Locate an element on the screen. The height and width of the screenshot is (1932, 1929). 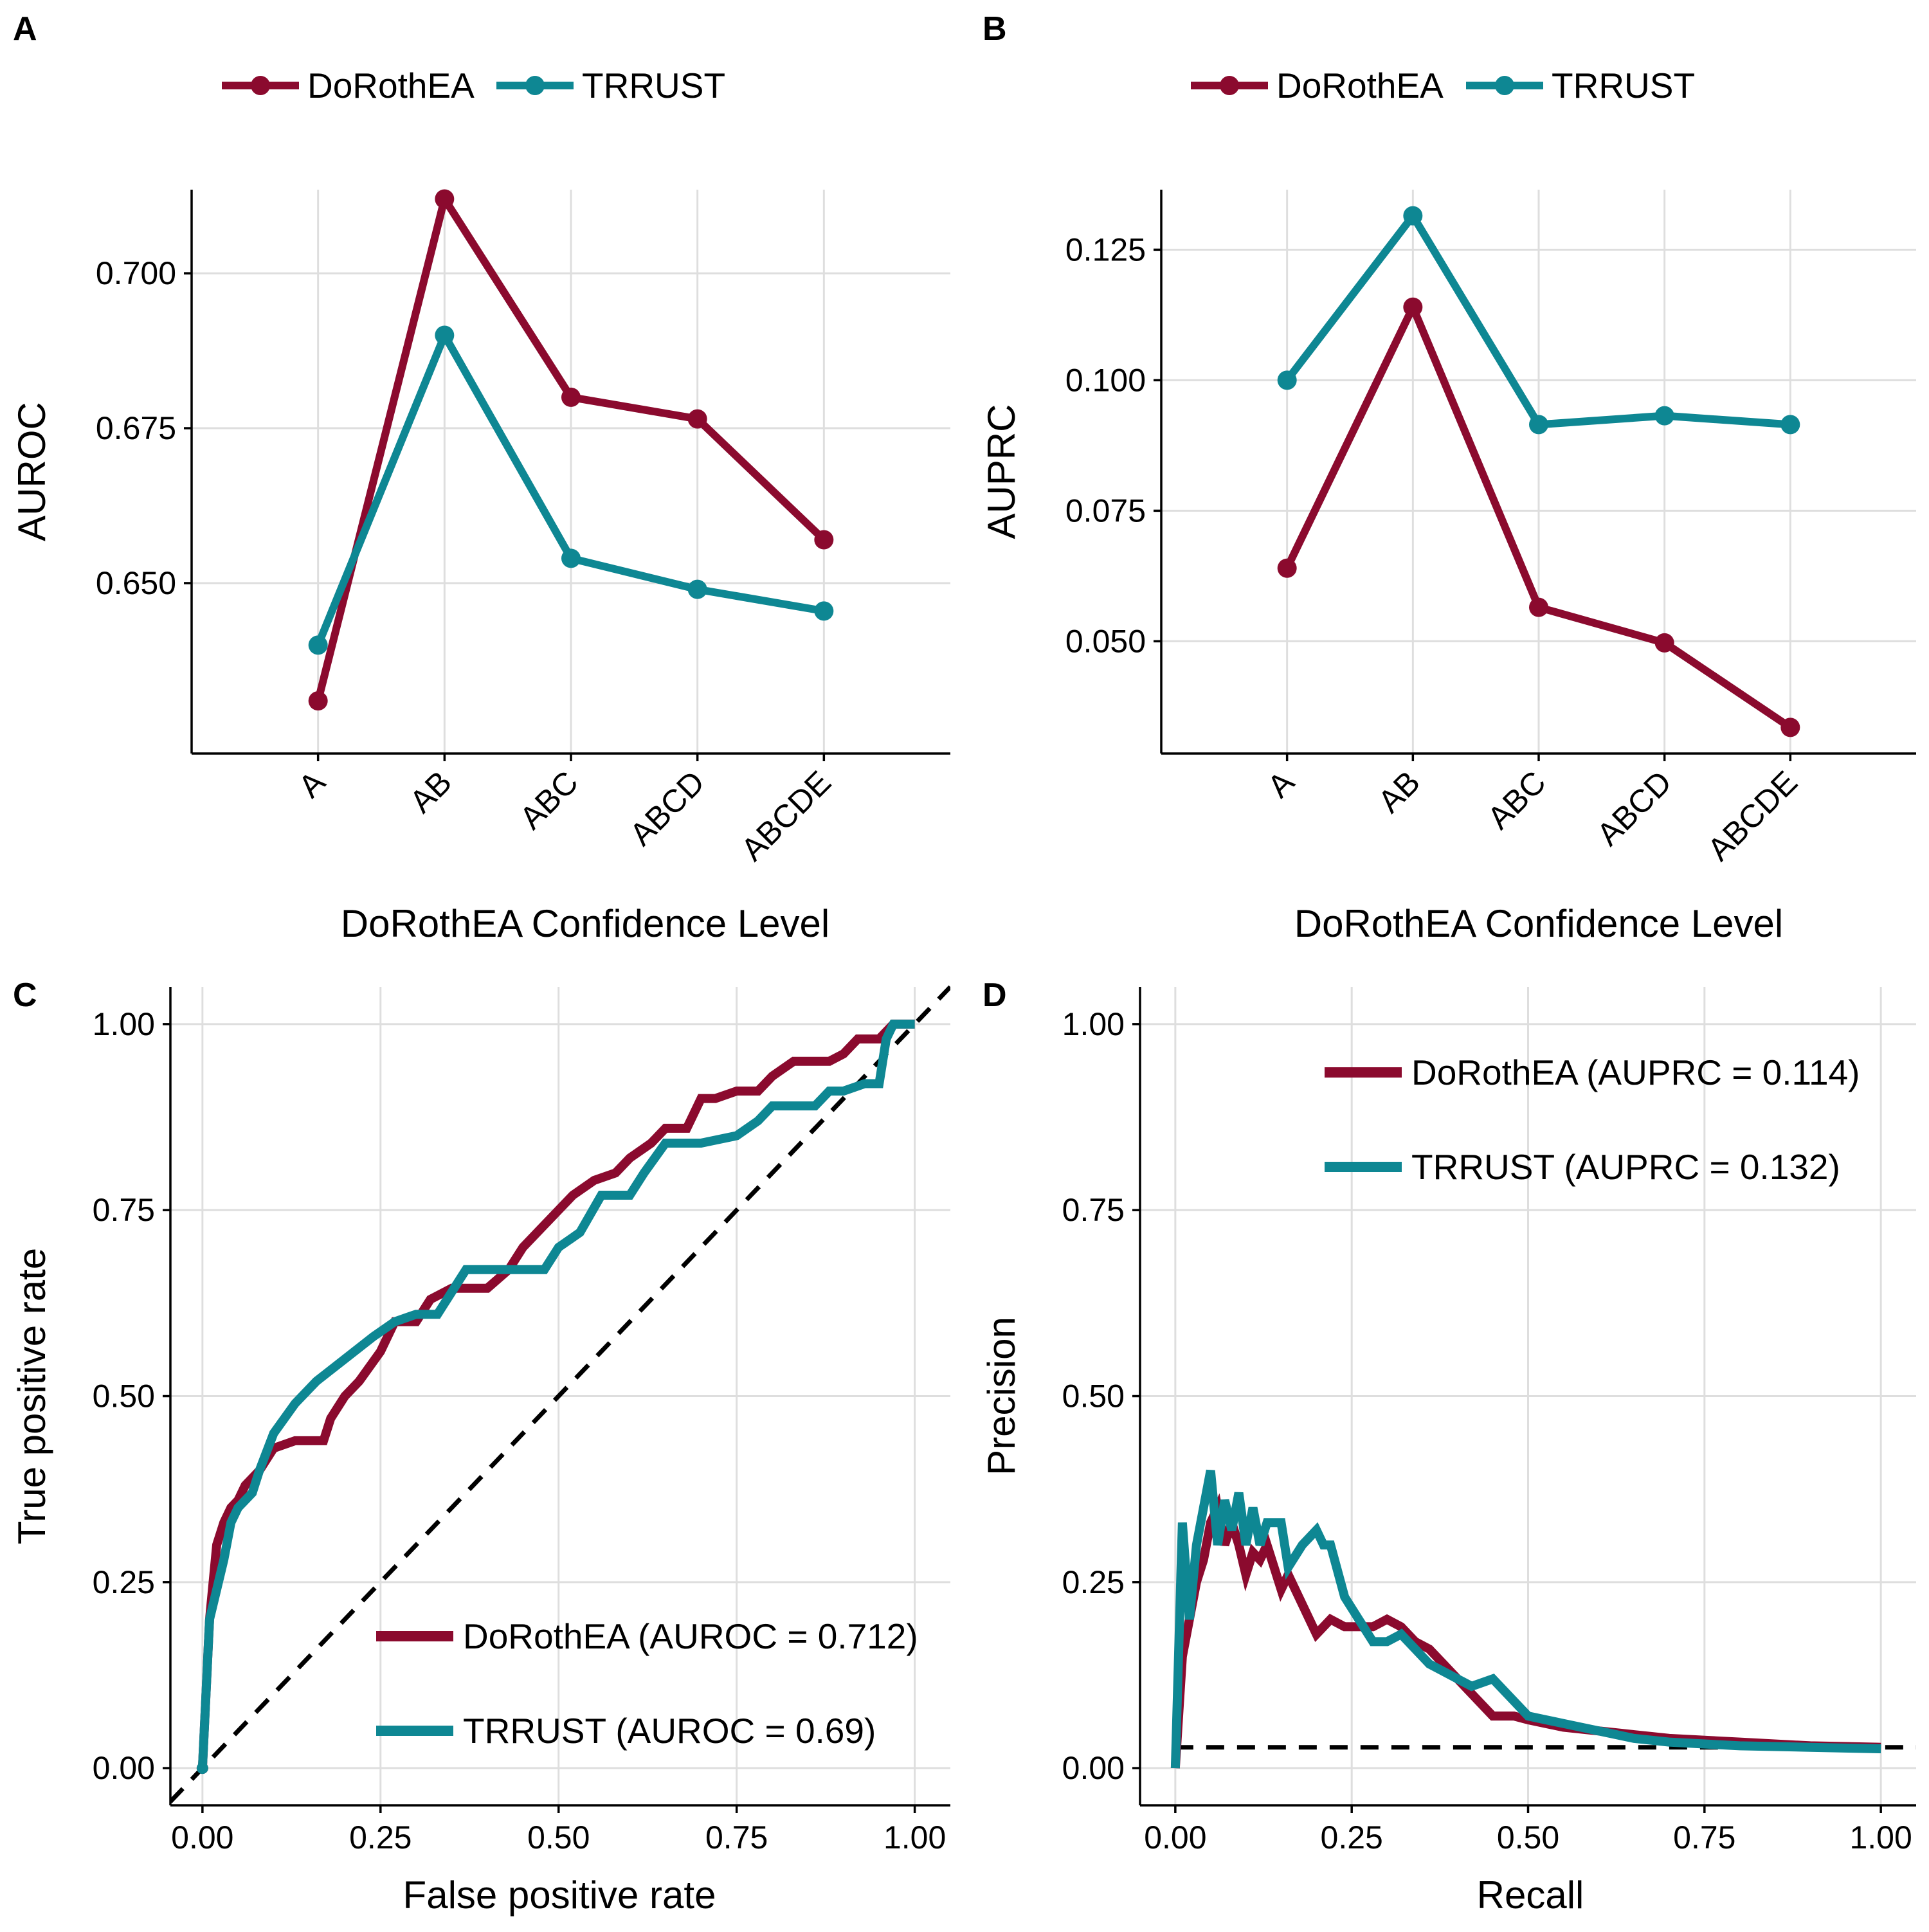
legend-label-dorothea: DoRothEA (AUROC = 0.712) is located at coordinates (690, 1636).